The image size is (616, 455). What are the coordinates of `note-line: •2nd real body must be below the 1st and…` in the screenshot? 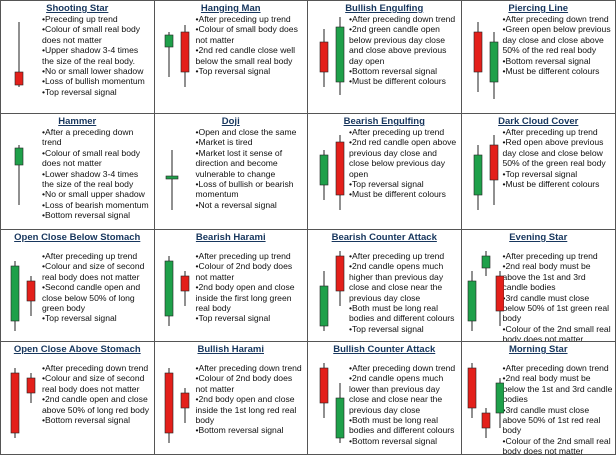 It's located at (557, 389).